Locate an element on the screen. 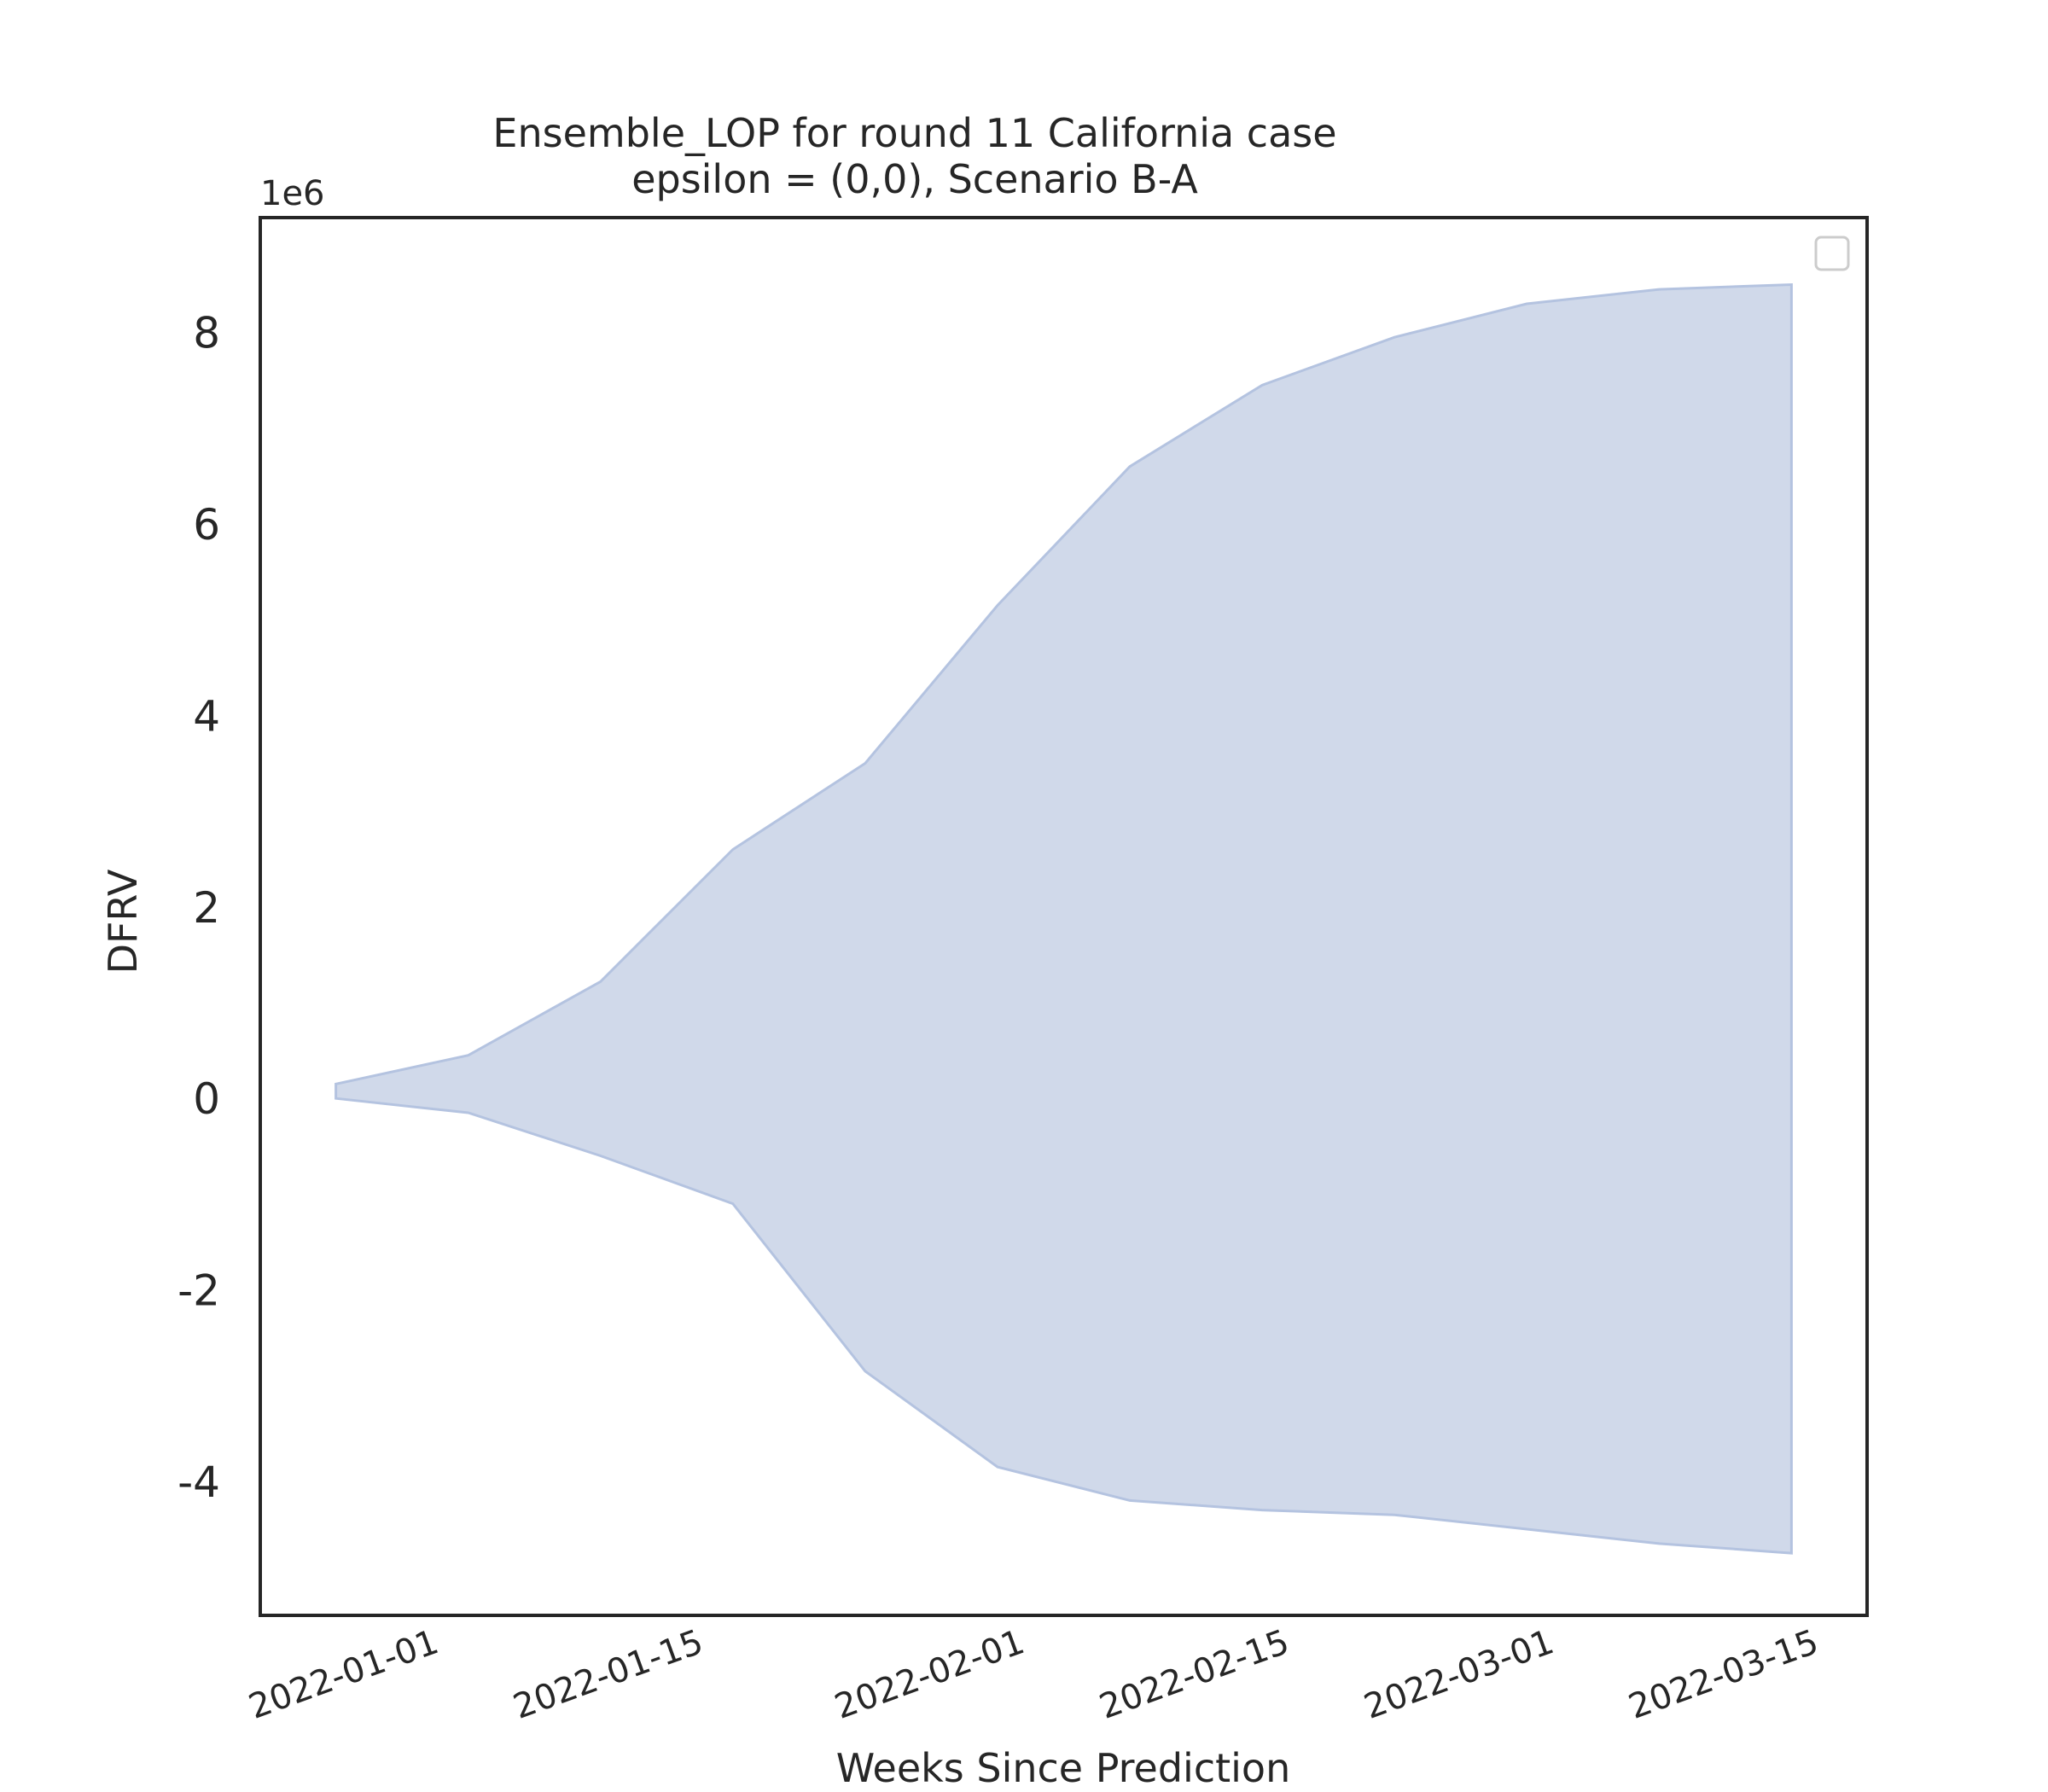 Image resolution: width=2048 pixels, height=1792 pixels. x-axis-label: Weeks Since Prediction is located at coordinates (1063, 1768).